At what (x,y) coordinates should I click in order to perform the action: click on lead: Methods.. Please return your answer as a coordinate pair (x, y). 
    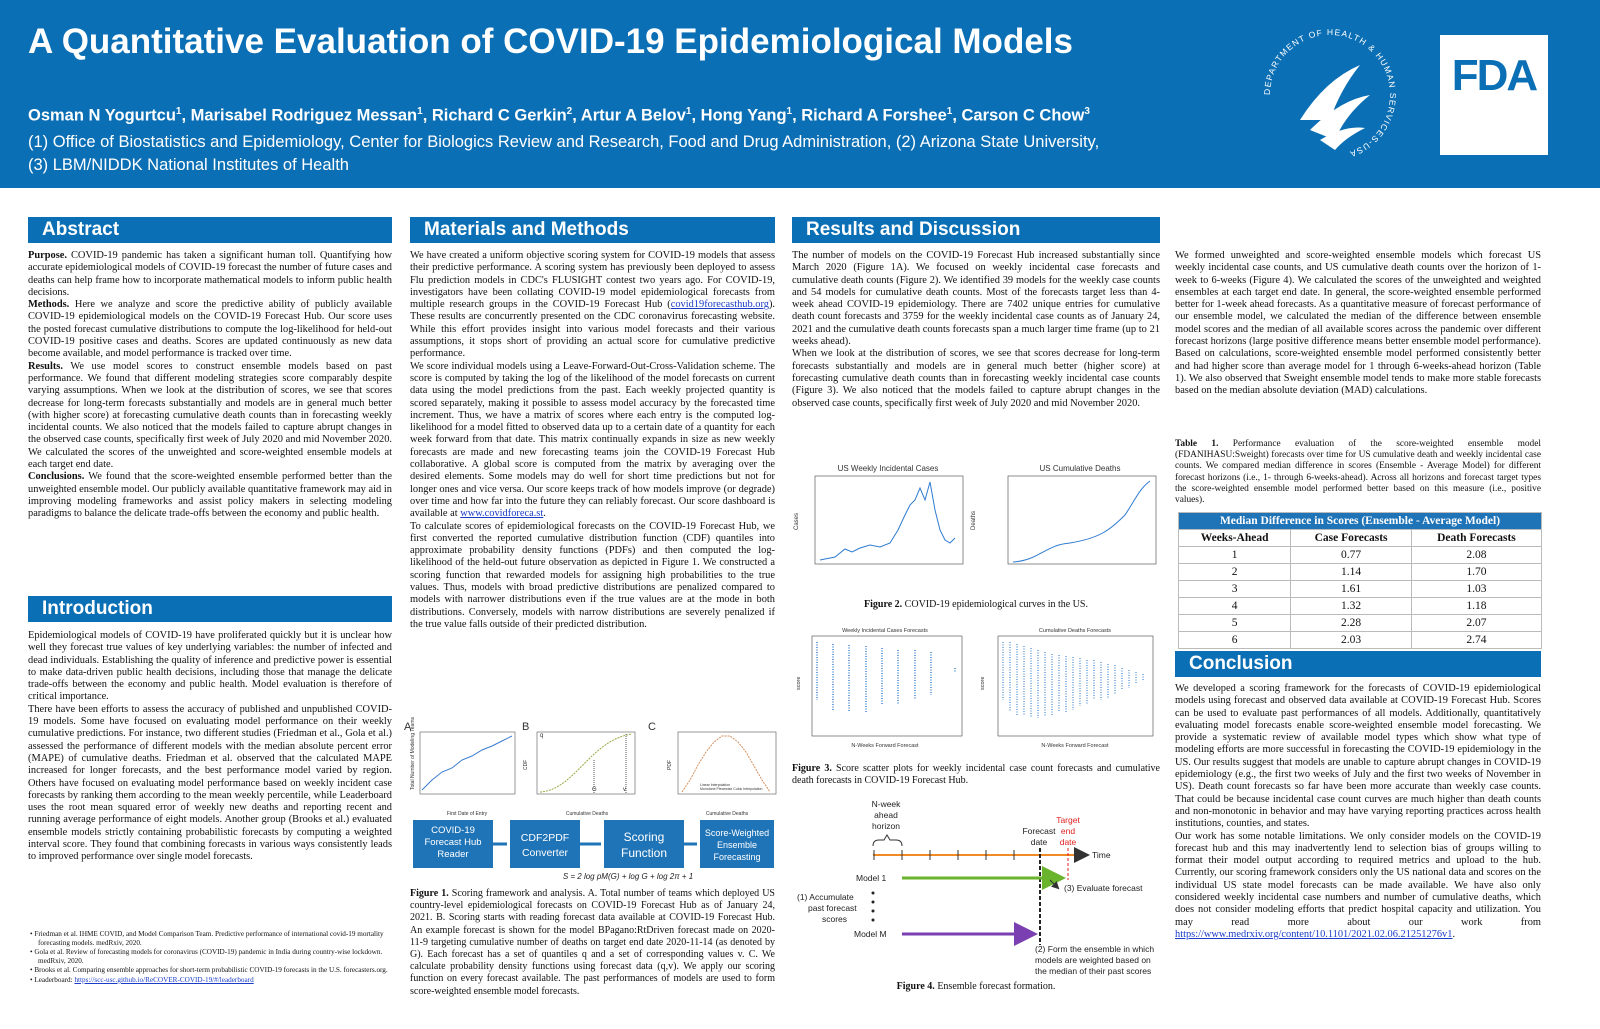
    Looking at the image, I should click on (49, 305).